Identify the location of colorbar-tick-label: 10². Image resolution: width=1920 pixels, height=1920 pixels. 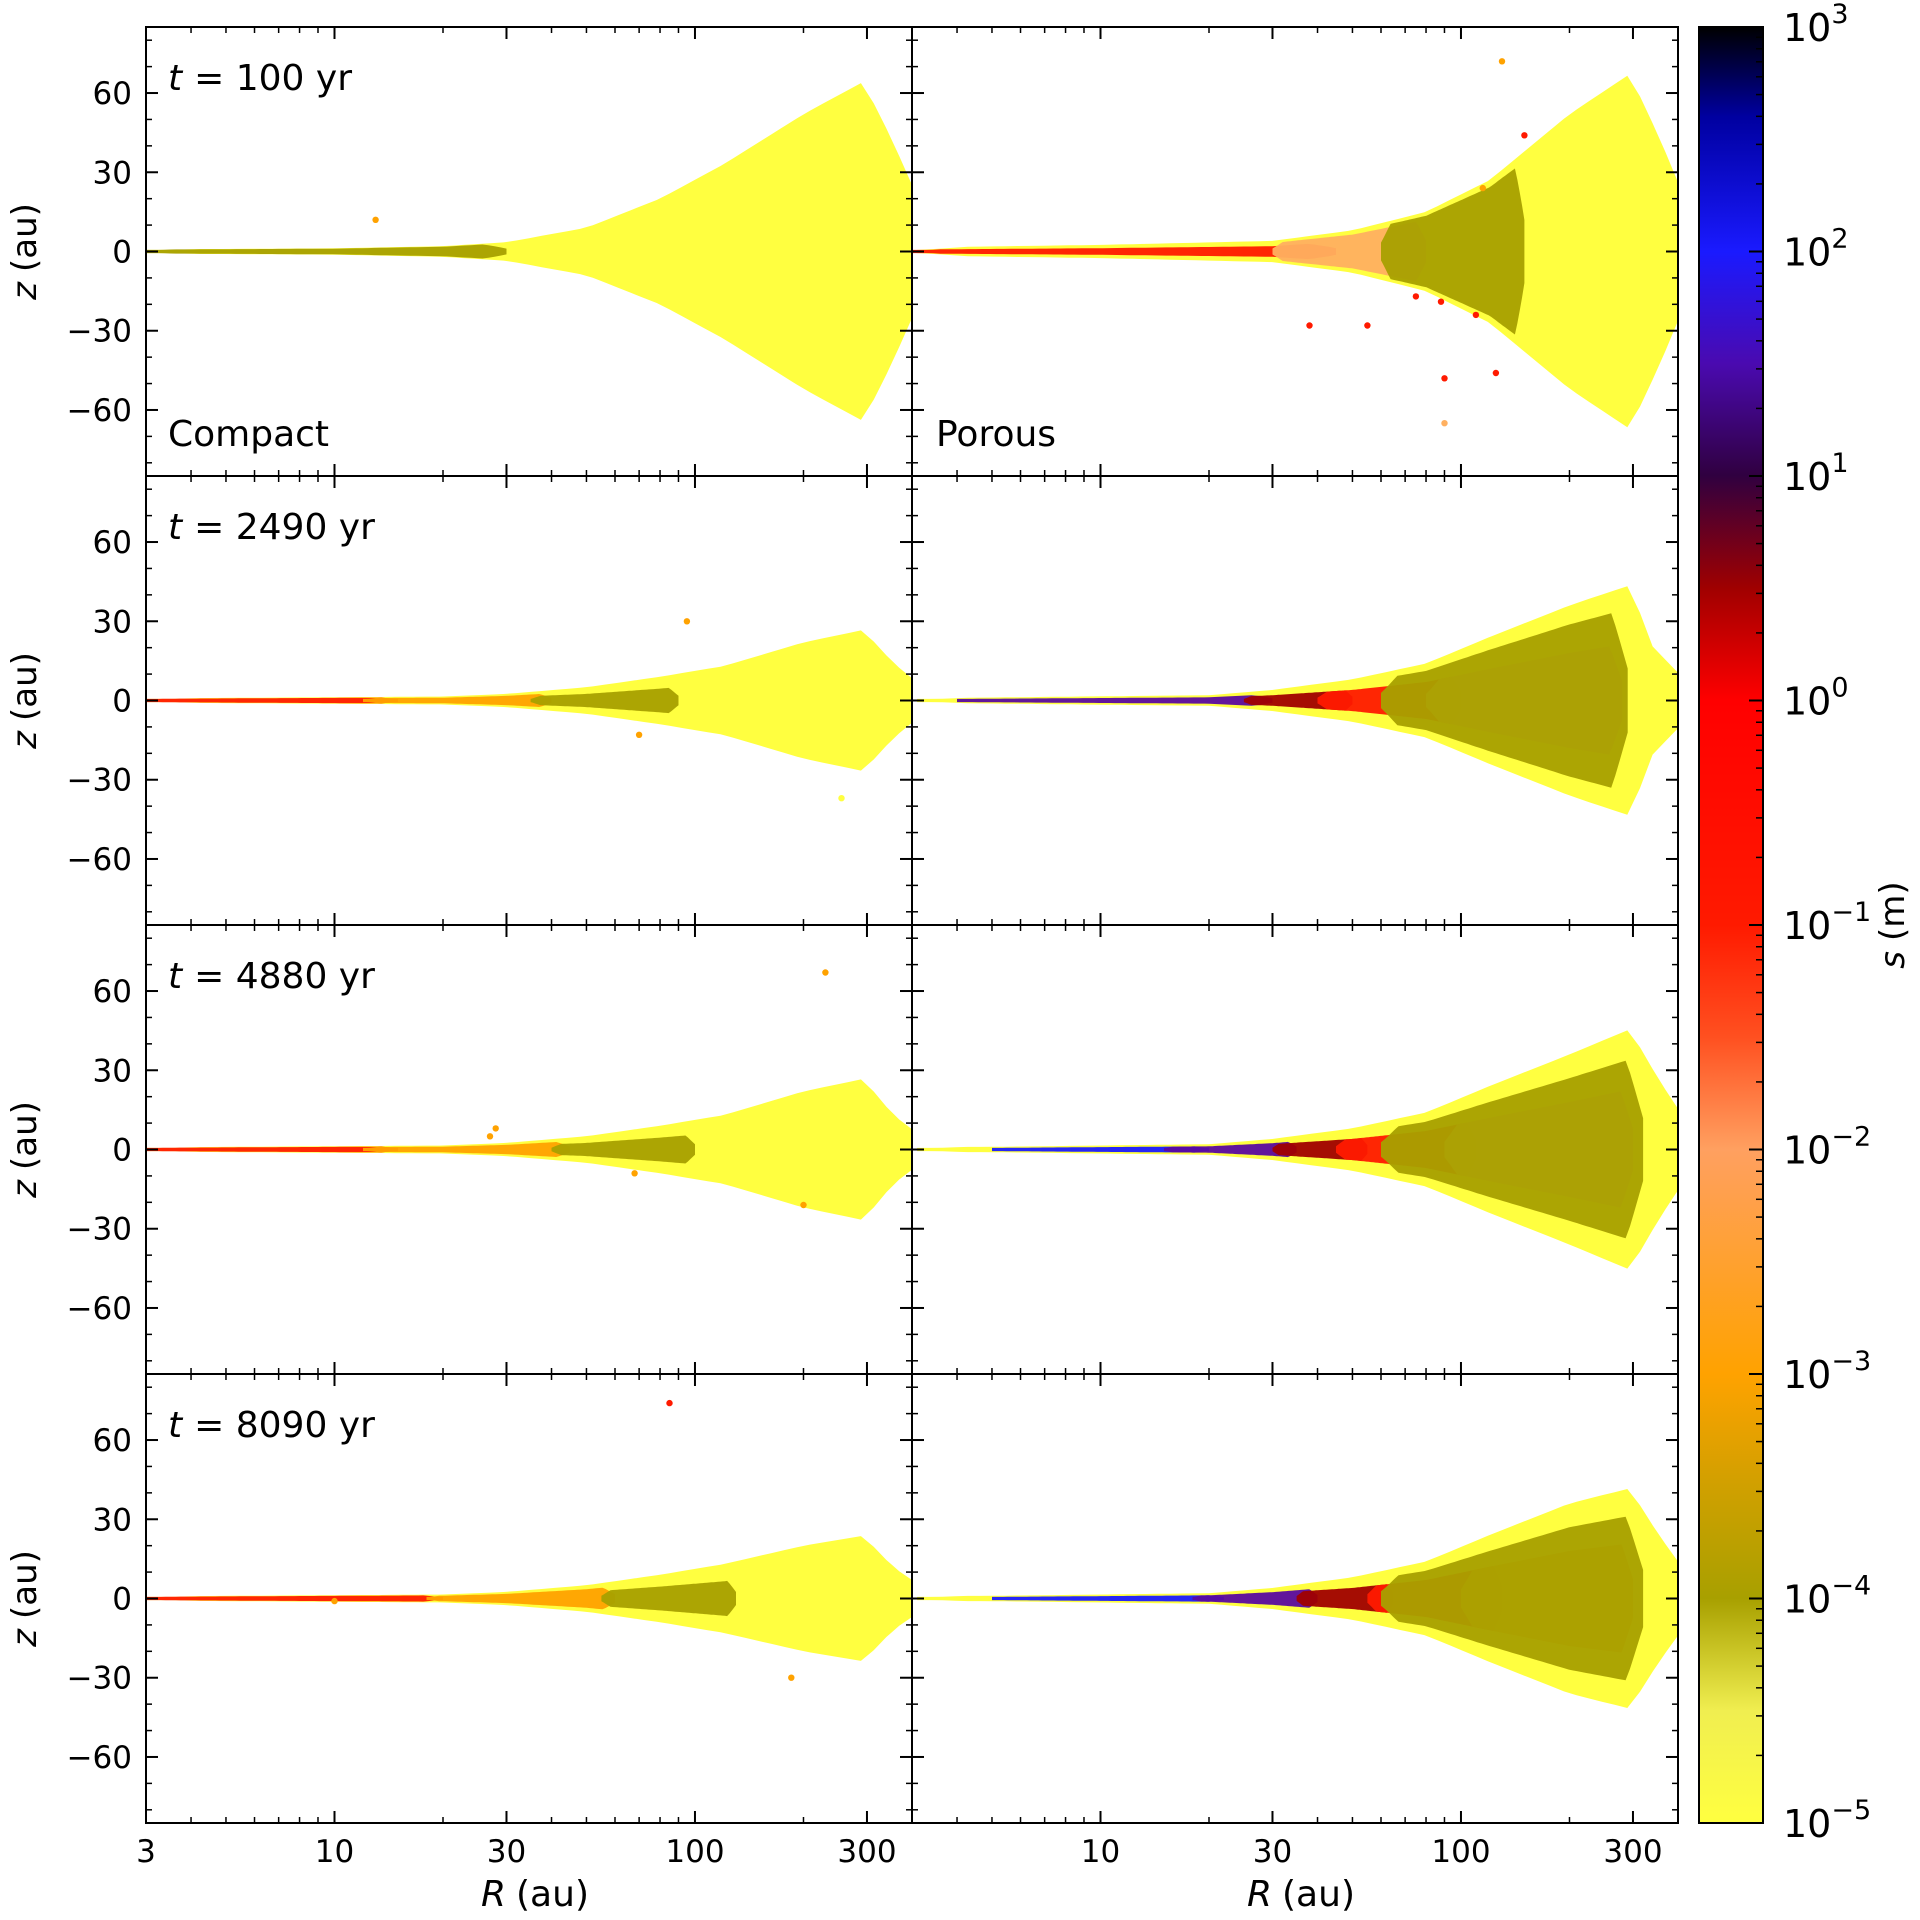
(1816, 249).